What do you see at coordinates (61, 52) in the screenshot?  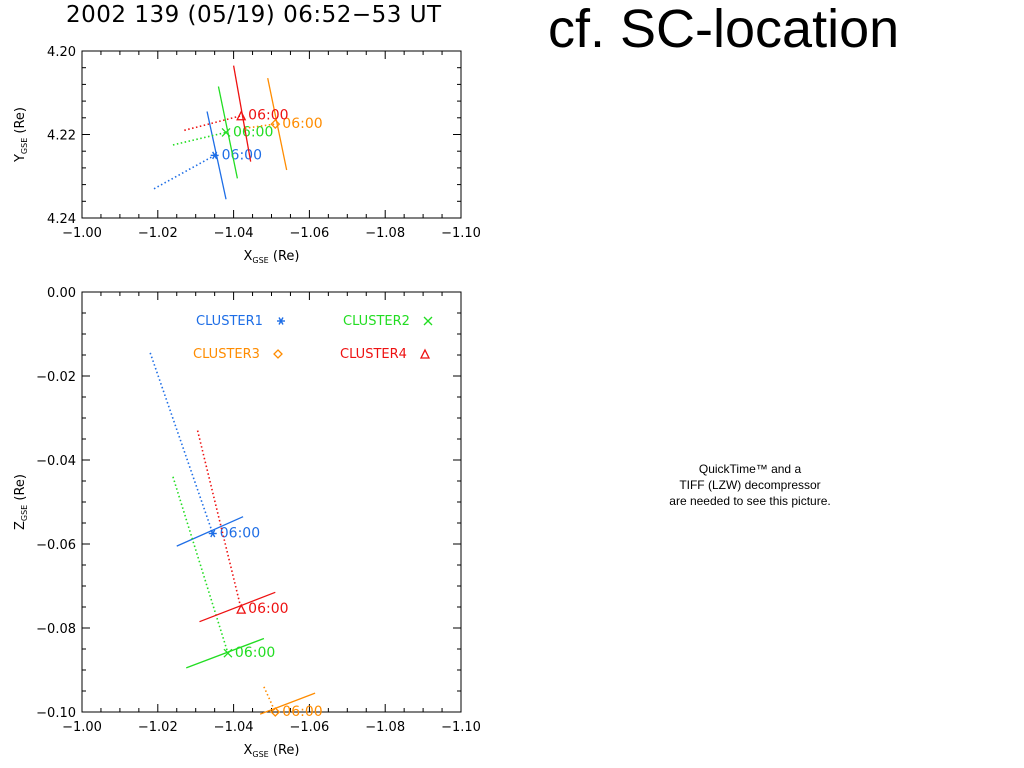 I see `y-tick-label: 4.20` at bounding box center [61, 52].